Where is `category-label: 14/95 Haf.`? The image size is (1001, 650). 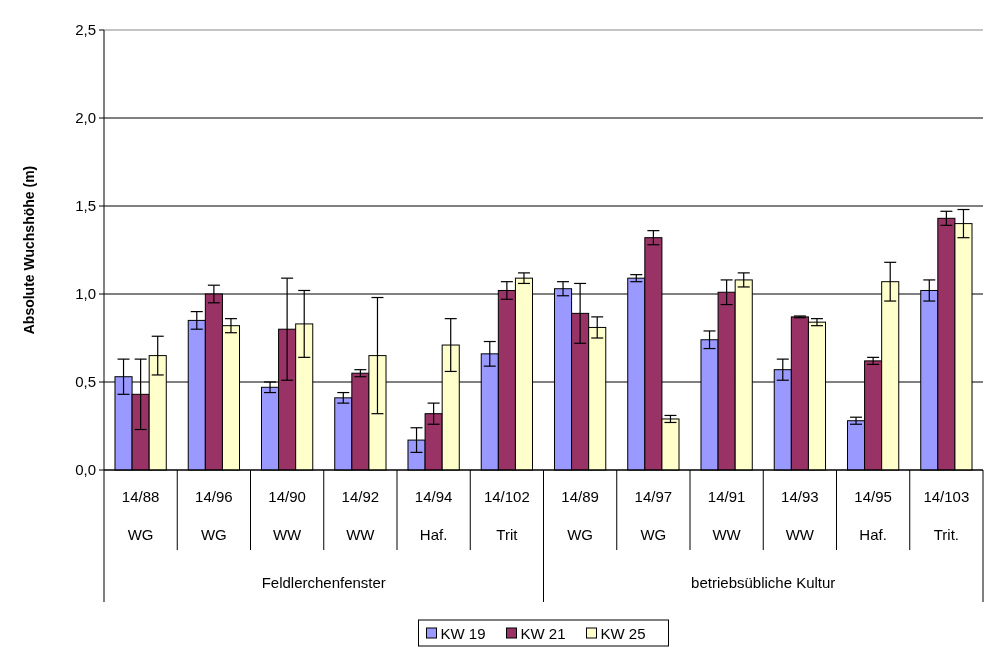 category-label: 14/95 Haf. is located at coordinates (873, 515).